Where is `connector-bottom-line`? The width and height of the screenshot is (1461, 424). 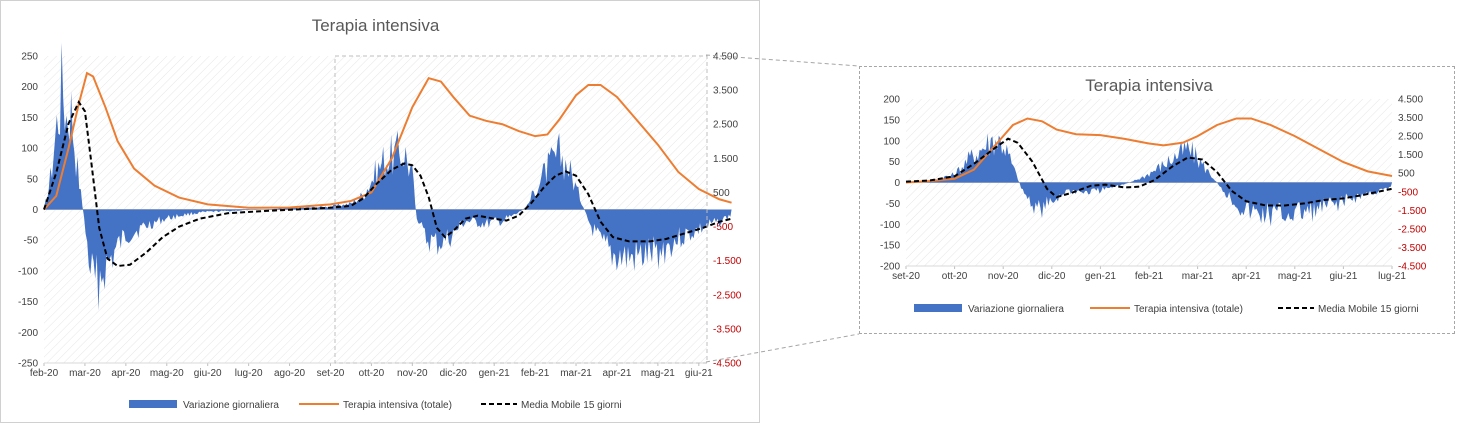
connector-bottom-line is located at coordinates (782, 348).